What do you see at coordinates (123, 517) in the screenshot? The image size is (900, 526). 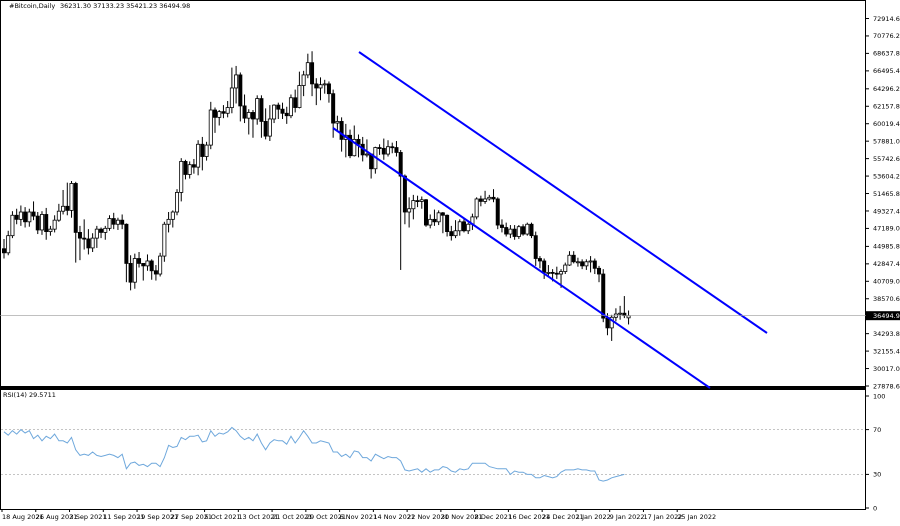 I see `date-tick-label: 11 Sep 2021` at bounding box center [123, 517].